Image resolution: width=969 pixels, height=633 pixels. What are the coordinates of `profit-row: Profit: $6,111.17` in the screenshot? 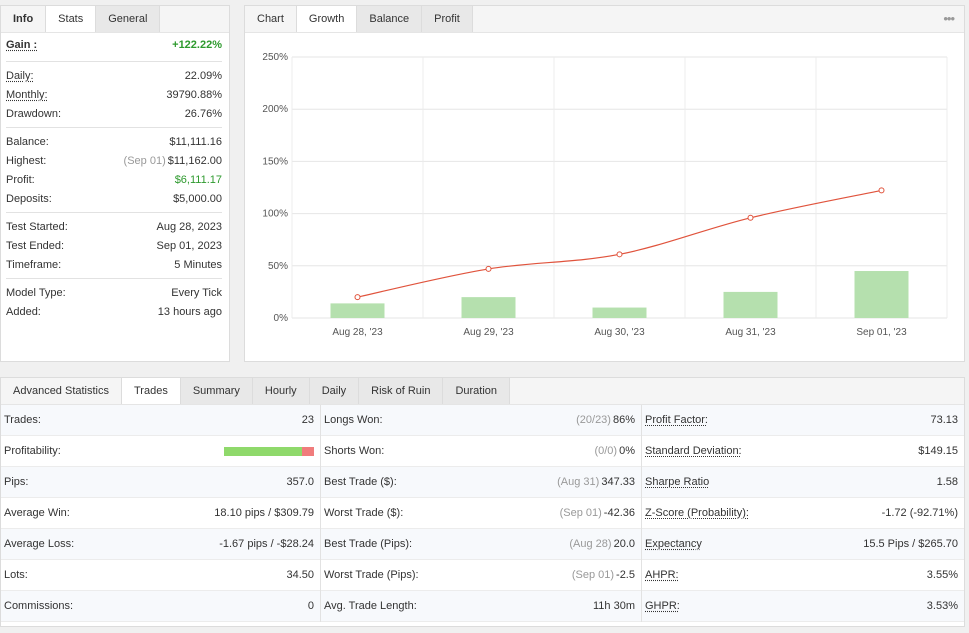 It's located at (114, 179).